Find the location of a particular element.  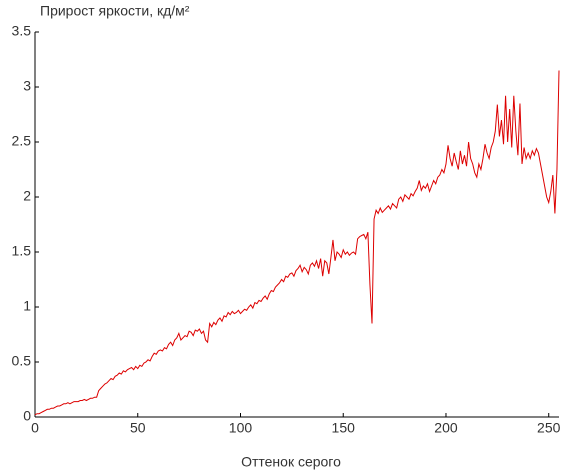

y-tick-label: 2.5 is located at coordinates (22, 141).